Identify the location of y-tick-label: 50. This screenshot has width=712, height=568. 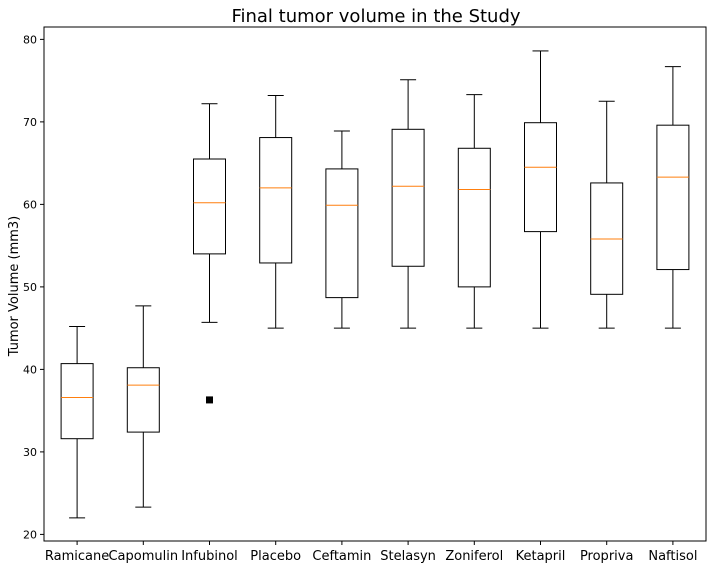
(30, 287).